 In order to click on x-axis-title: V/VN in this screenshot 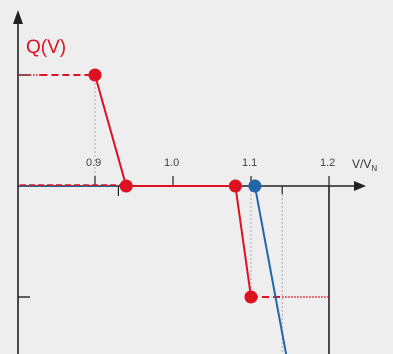, I will do `click(364, 165)`.